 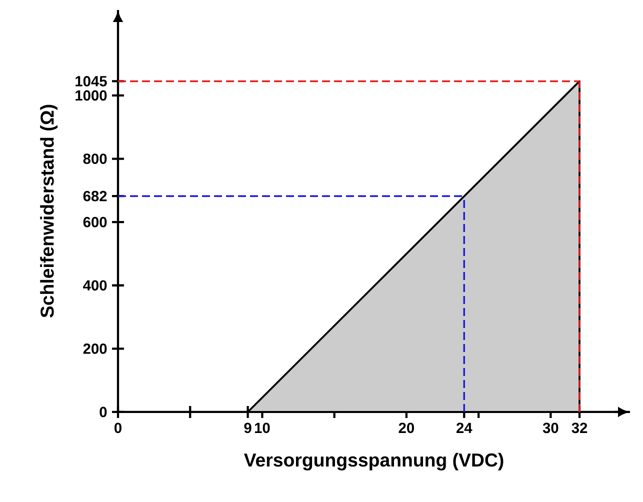 I want to click on y-tick-label: 200, so click(x=95, y=349).